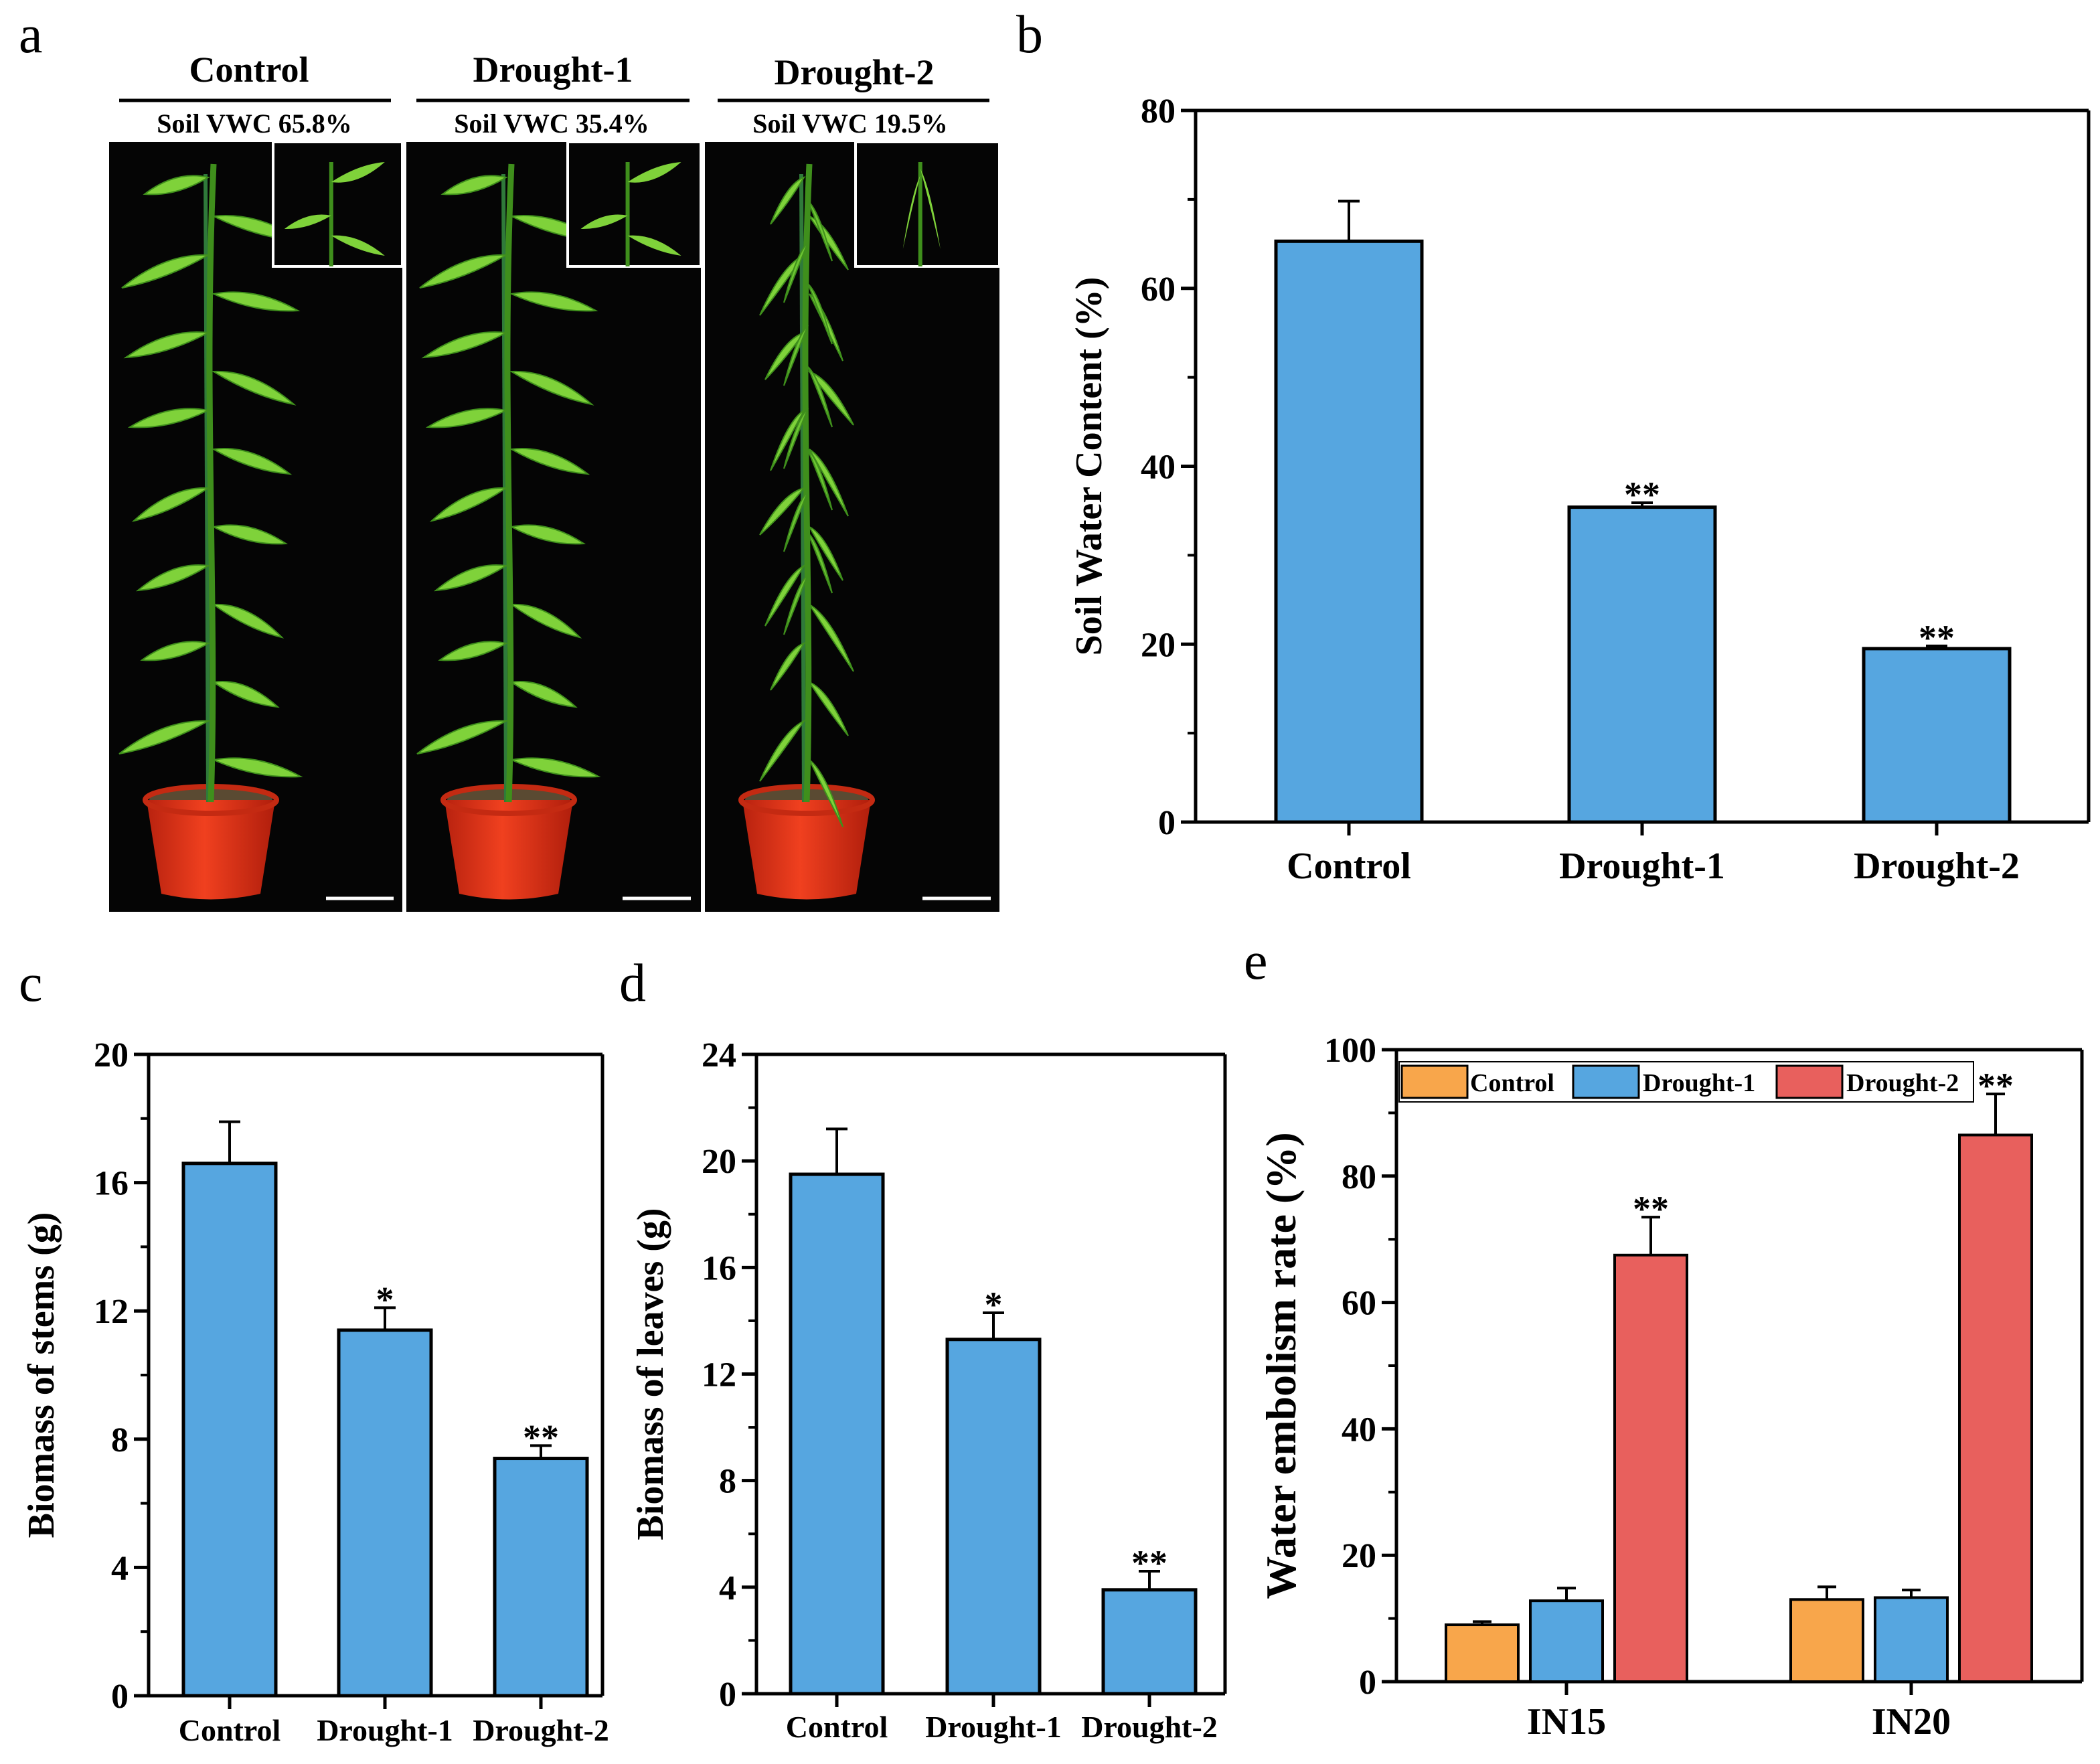 The image size is (2100, 1764). I want to click on plant-drought2, so click(807, 531).